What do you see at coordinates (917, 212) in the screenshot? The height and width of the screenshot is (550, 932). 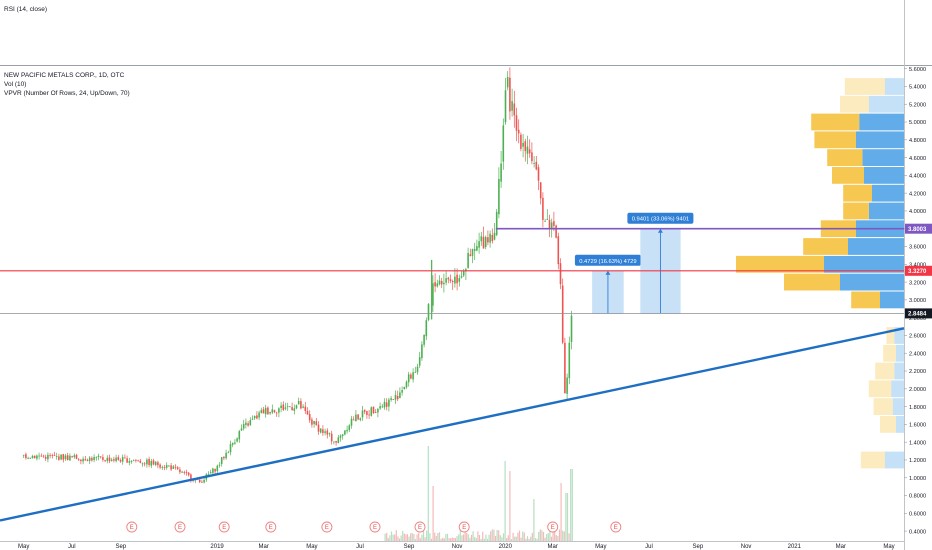 I see `price-tick-label: 4.0000` at bounding box center [917, 212].